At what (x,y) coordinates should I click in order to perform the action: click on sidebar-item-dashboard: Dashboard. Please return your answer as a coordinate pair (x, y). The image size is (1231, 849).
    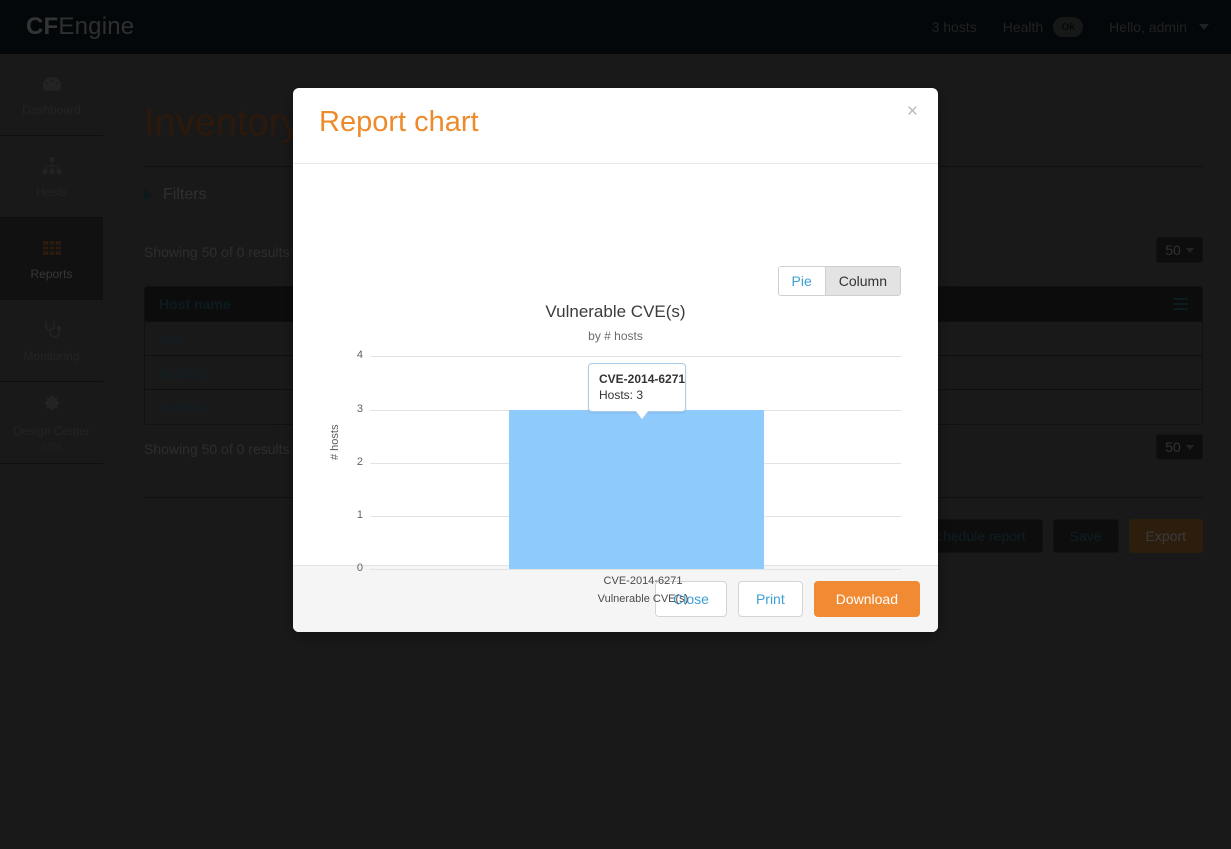
    Looking at the image, I should click on (51, 95).